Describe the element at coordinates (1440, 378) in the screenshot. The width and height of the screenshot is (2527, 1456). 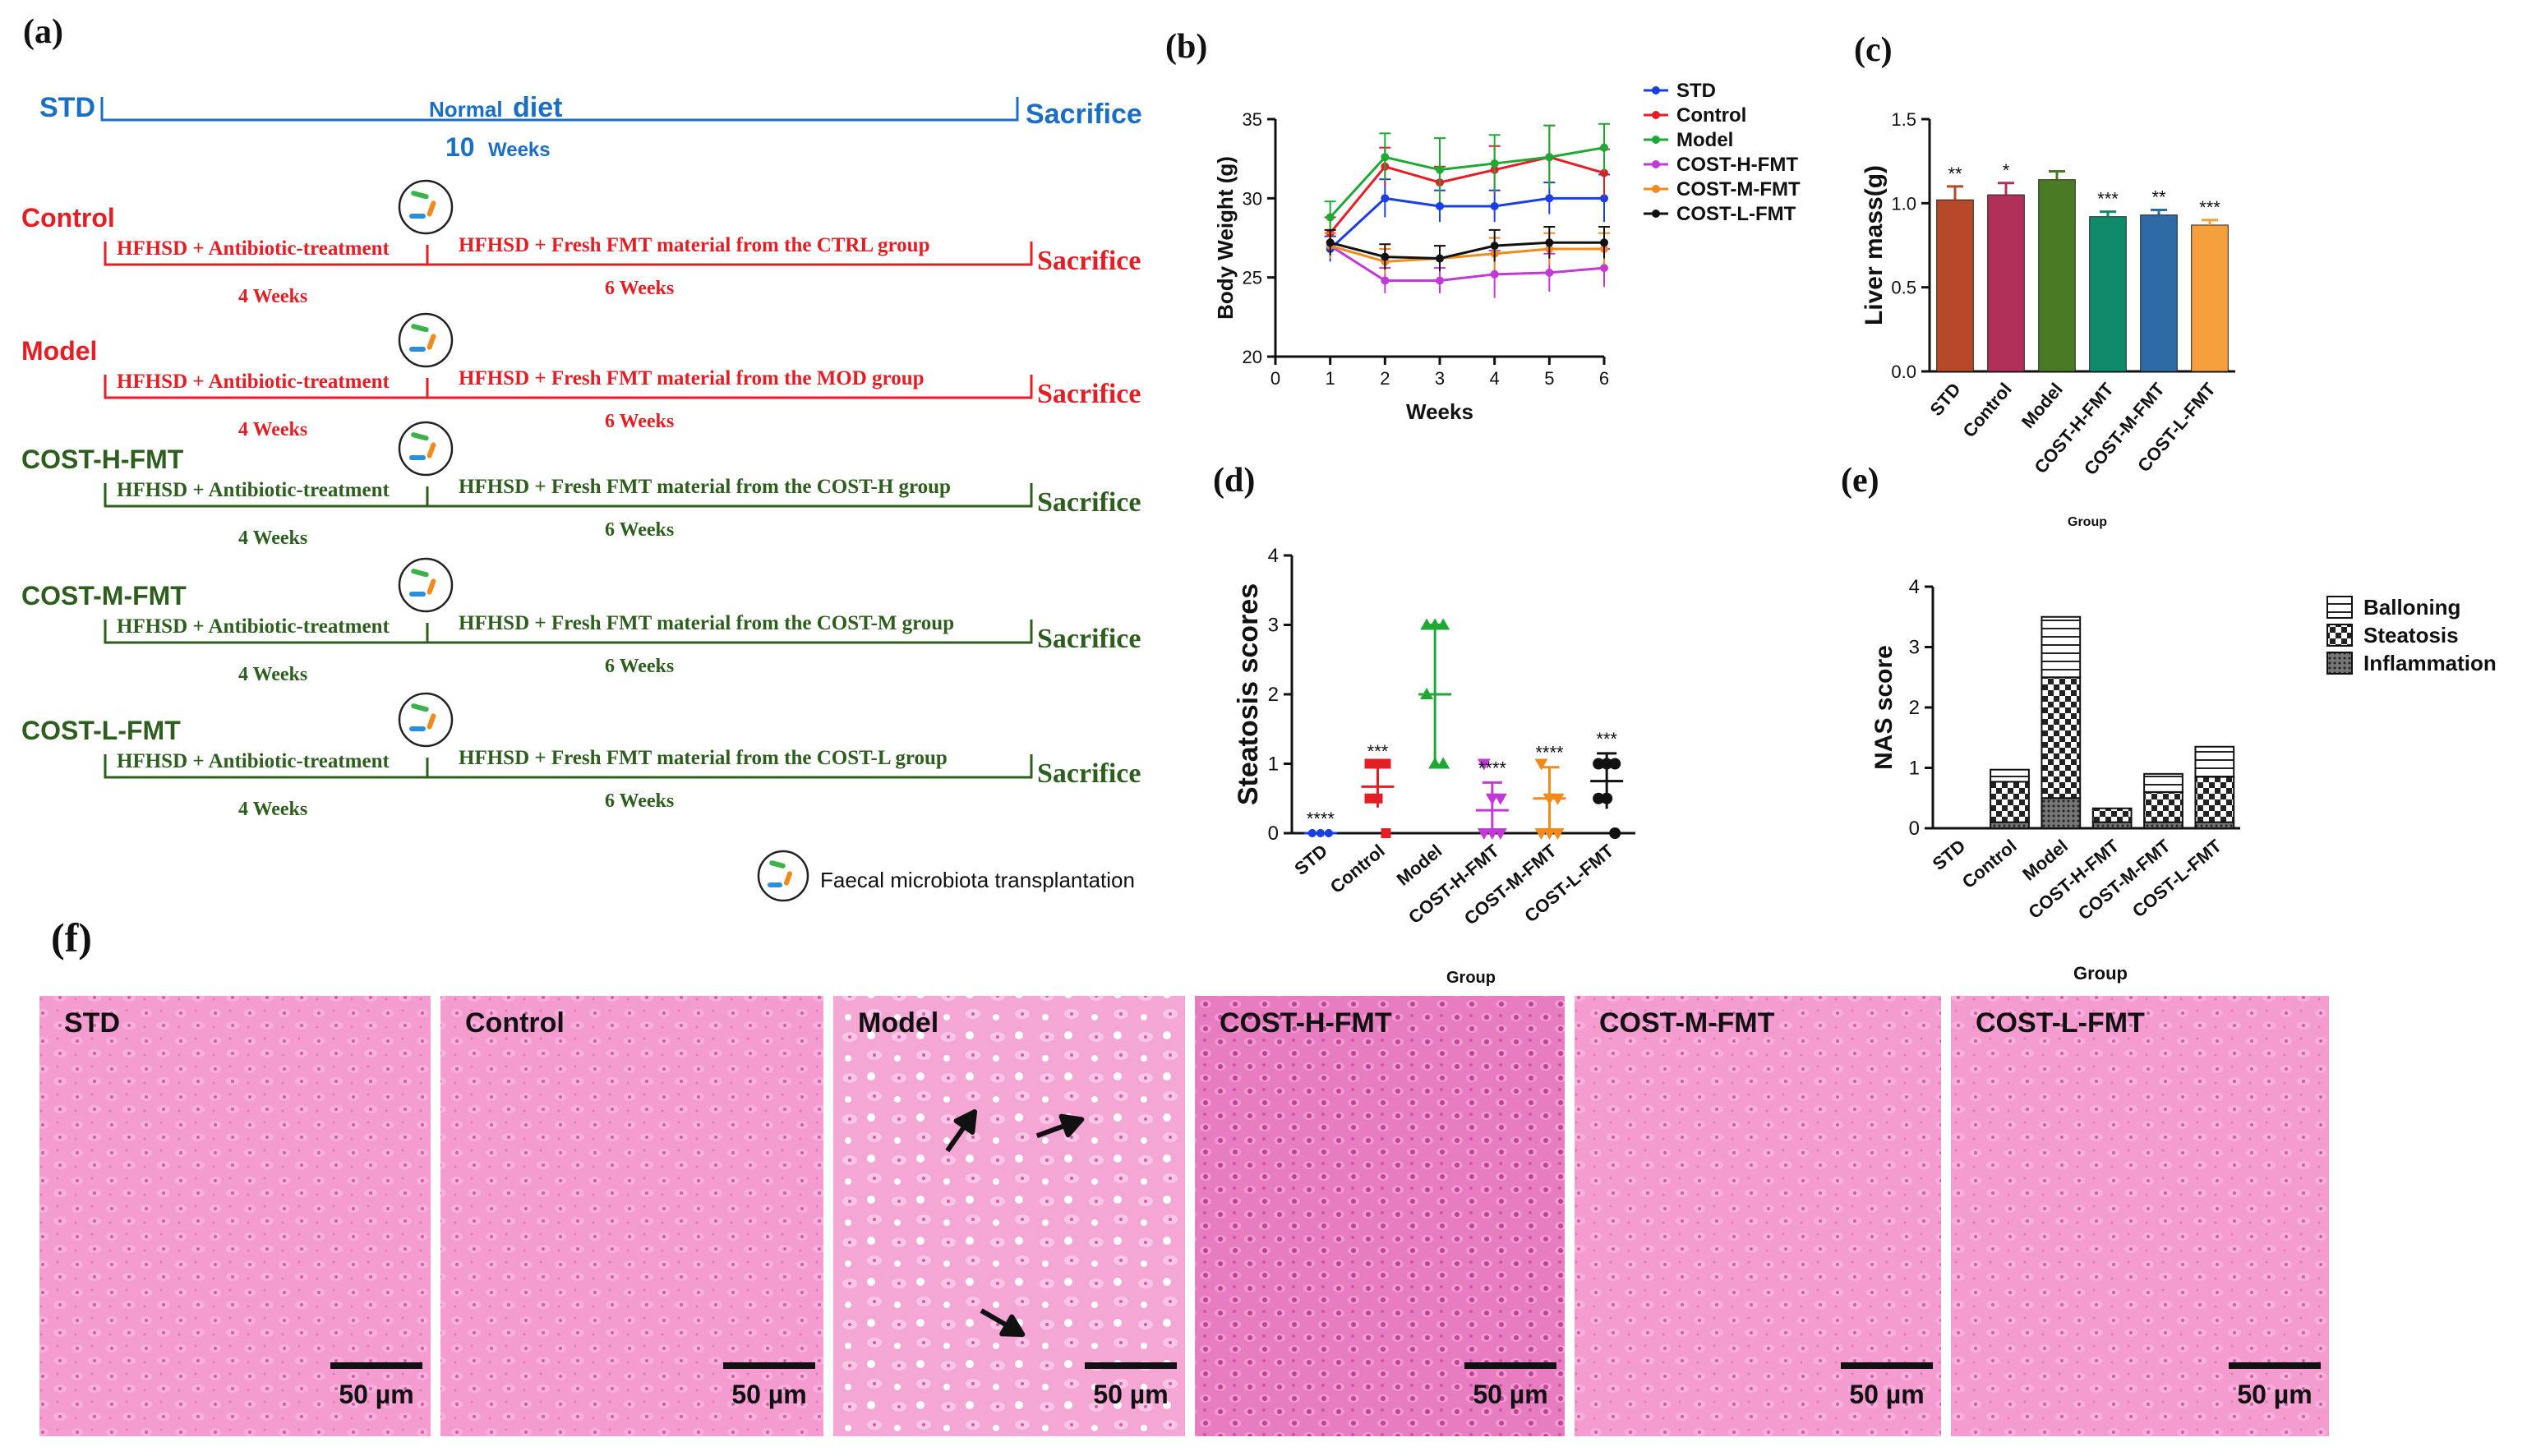
I see `x-tick-label: 3` at that location.